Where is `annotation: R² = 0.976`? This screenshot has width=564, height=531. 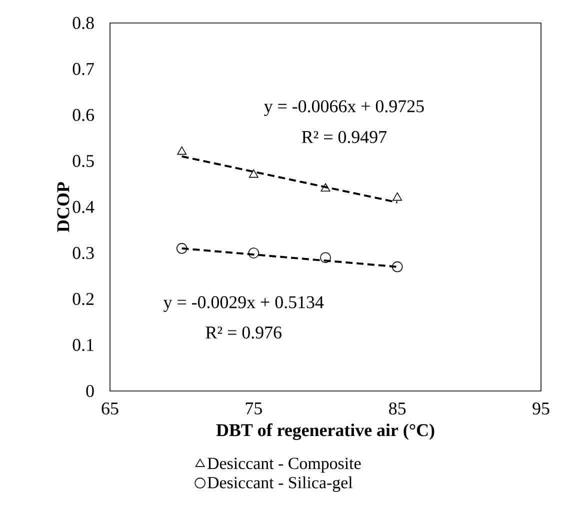
annotation: R² = 0.976 is located at coordinates (244, 332).